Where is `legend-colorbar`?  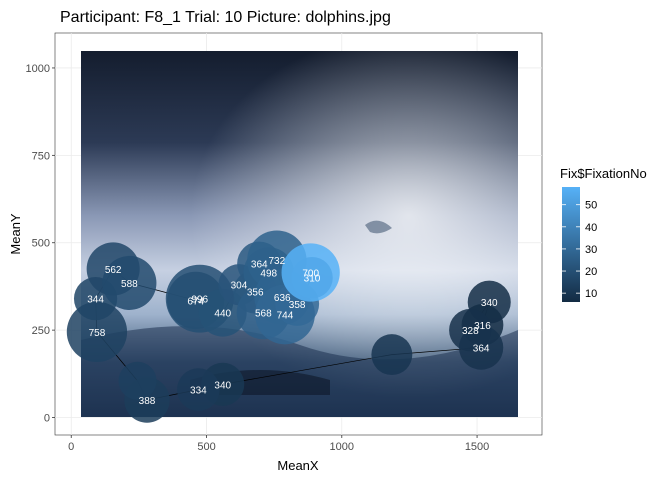
legend-colorbar is located at coordinates (571, 244).